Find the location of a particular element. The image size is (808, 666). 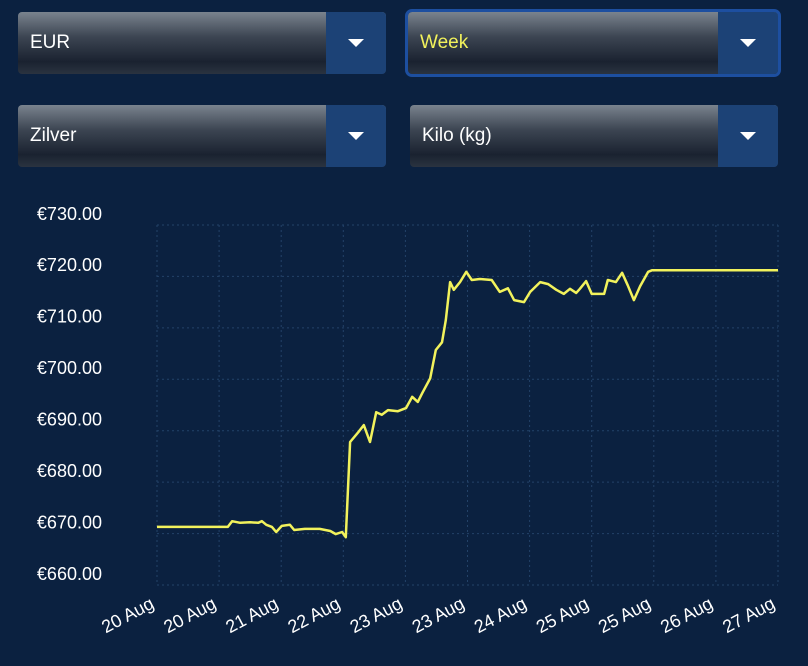

metal-dropdown: Zilver is located at coordinates (202, 136).